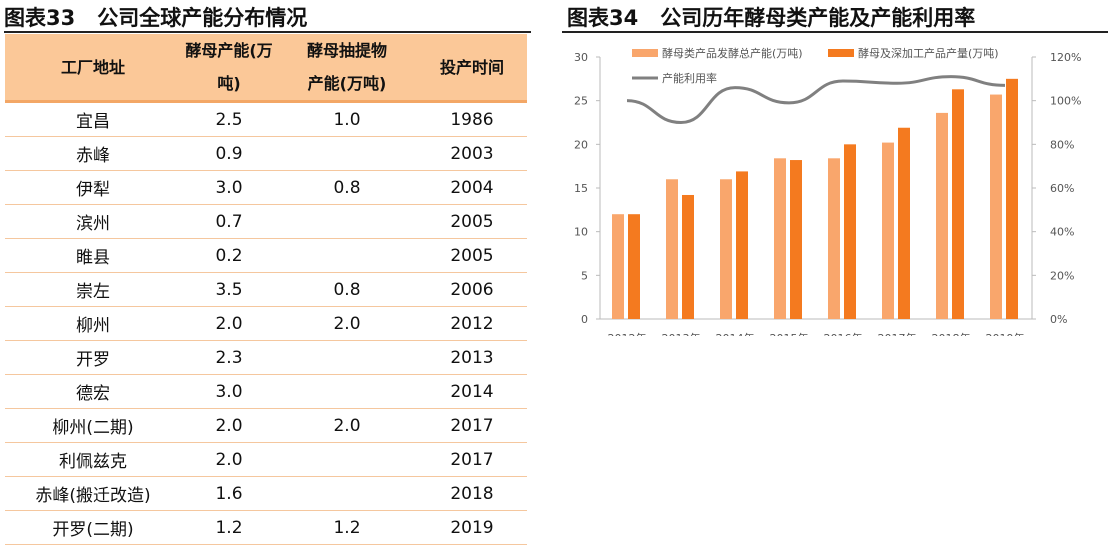 The width and height of the screenshot is (1108, 545). I want to click on table-cell: 滨州, so click(93, 221).